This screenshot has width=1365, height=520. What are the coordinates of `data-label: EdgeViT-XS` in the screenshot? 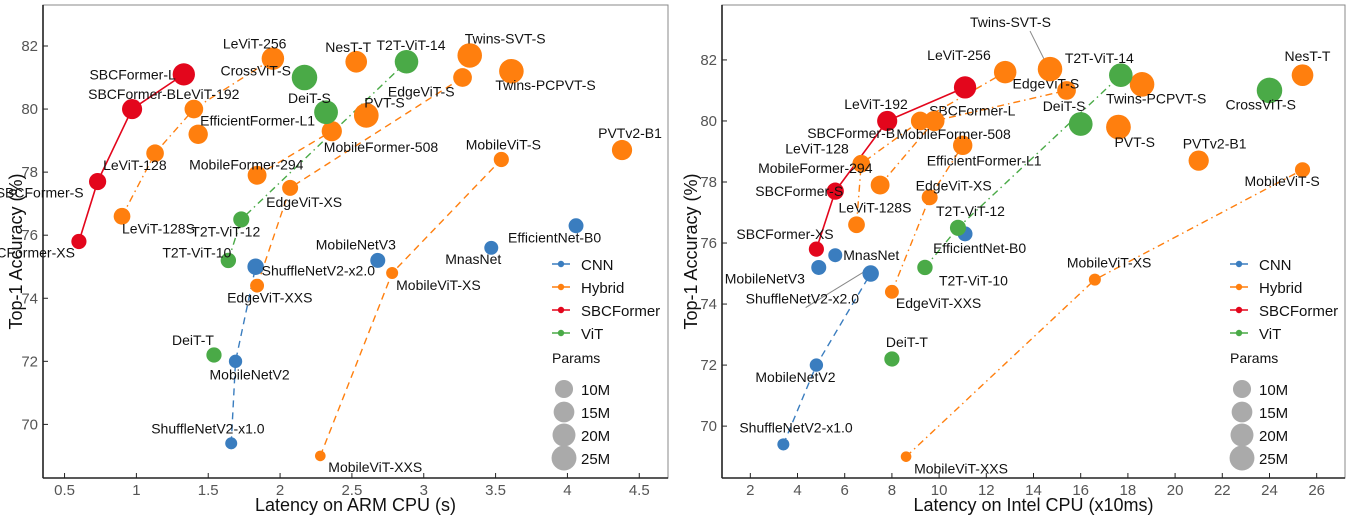 It's located at (954, 185).